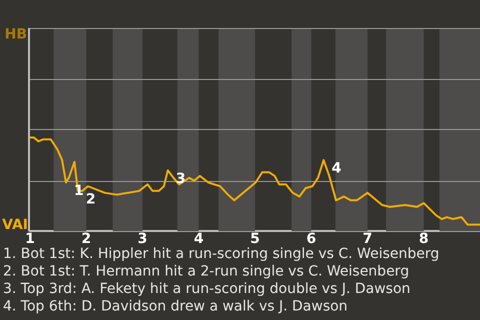  I want to click on text: 1. Bot 1st: K. Hippler hit a run-scoring single vs C. Weisenberg, so click(221, 254).